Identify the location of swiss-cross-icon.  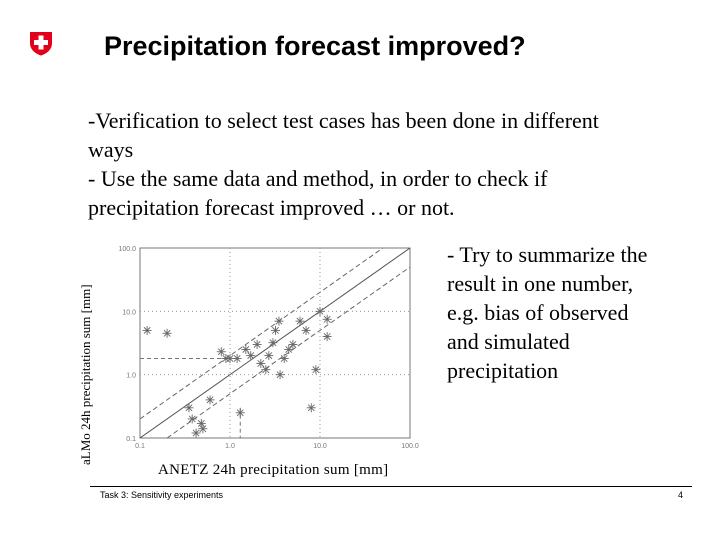
(41, 44).